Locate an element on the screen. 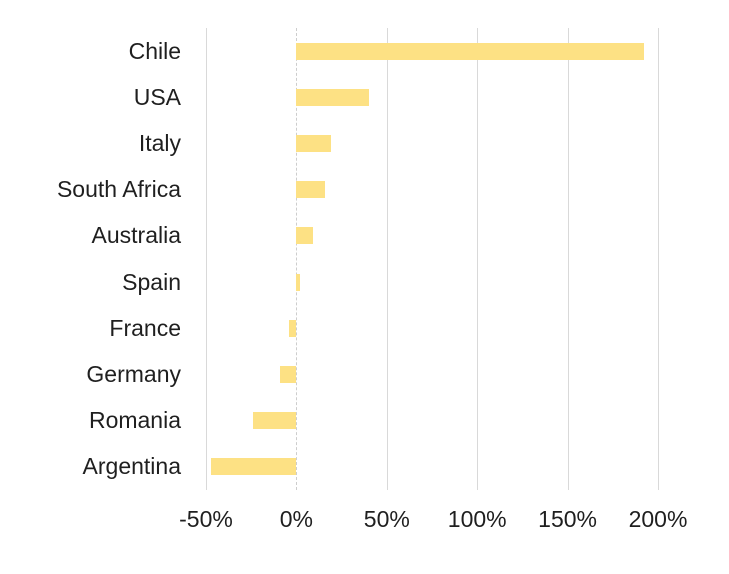 This screenshot has width=729, height=574. category-label: Argentina is located at coordinates (131, 466).